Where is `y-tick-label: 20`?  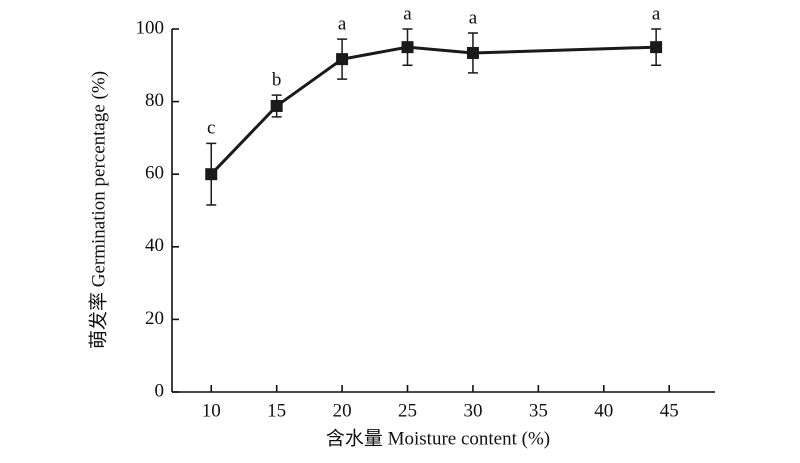
y-tick-label: 20 is located at coordinates (154, 318).